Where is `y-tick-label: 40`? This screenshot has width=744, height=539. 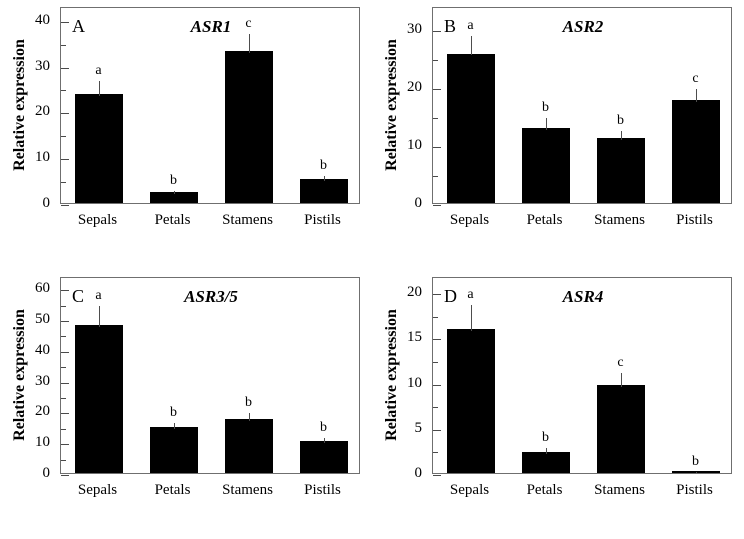 y-tick-label: 40 is located at coordinates (42, 19).